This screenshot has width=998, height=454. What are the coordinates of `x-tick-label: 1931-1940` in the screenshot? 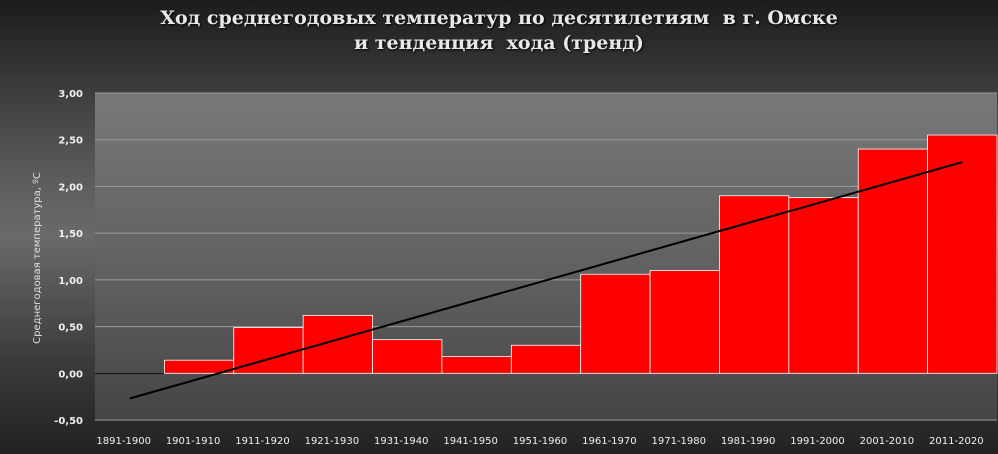 It's located at (401, 441).